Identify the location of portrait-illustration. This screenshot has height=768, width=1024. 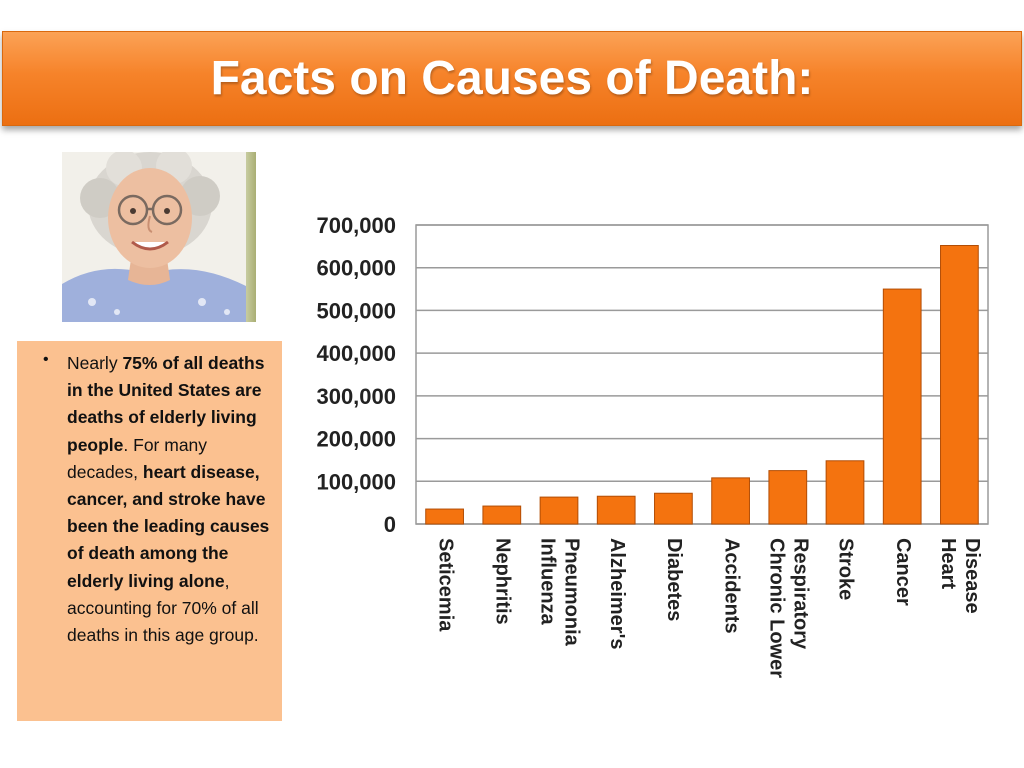
(159, 237).